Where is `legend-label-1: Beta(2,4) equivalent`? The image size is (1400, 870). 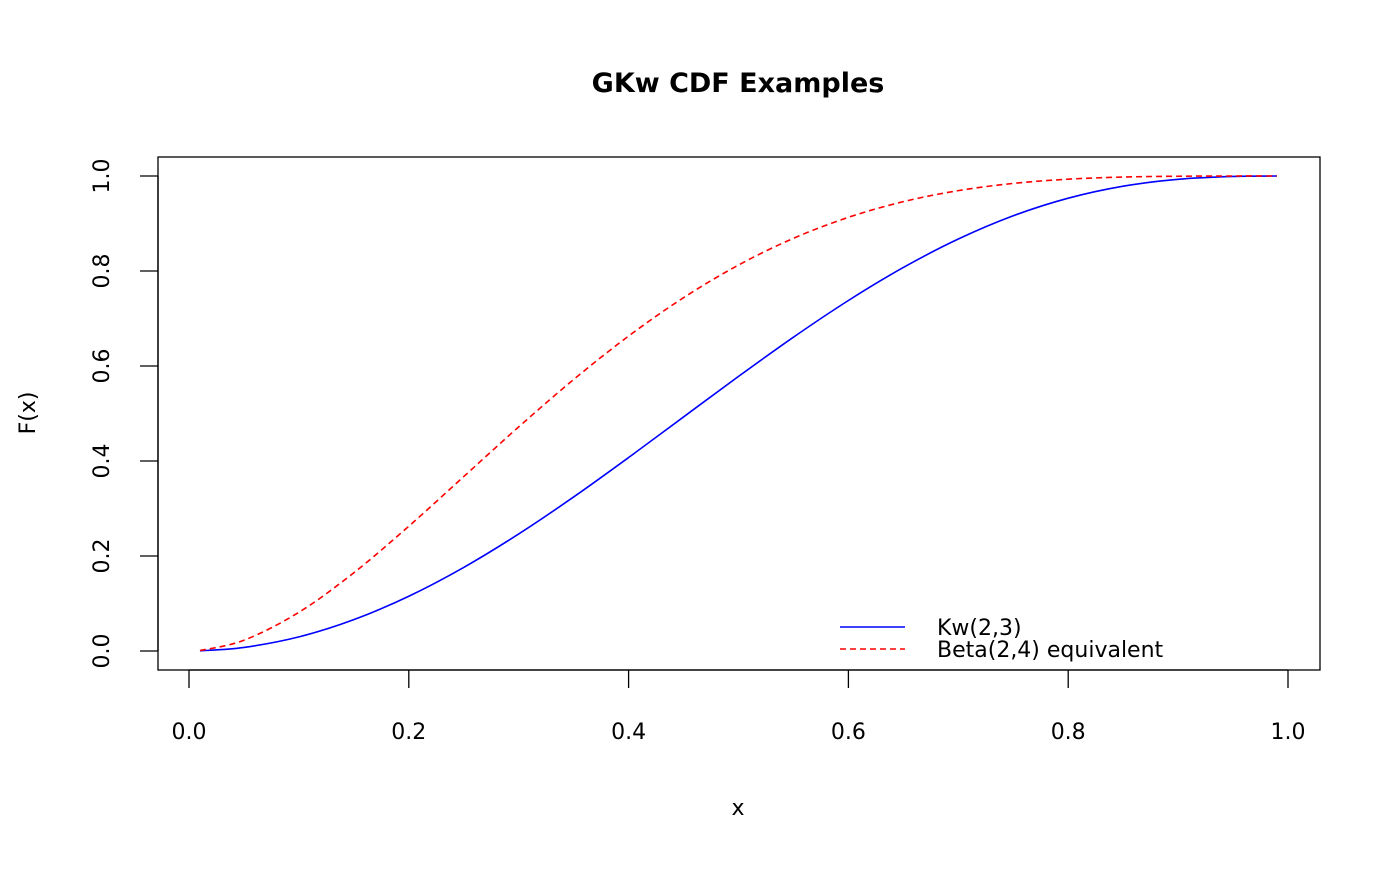
legend-label-1: Beta(2,4) equivalent is located at coordinates (1050, 650).